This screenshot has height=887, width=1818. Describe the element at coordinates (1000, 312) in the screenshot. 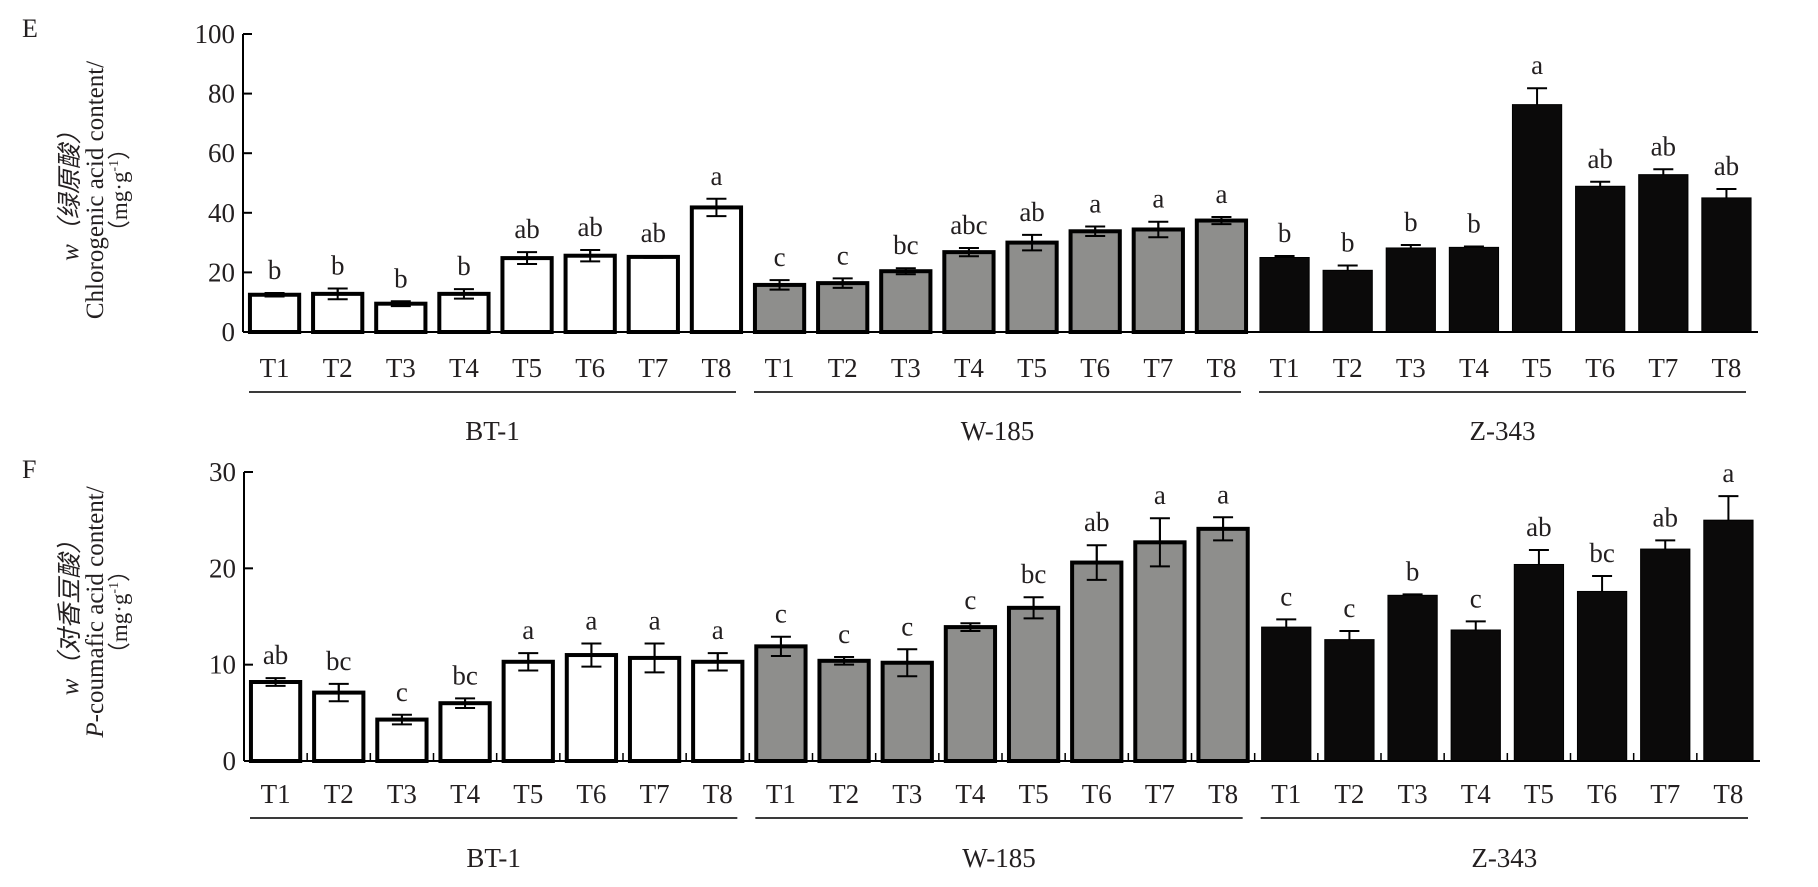

I see `series-w-185: c T1 c T2 bc T3 abc T4 ab T5 a T6 a T7 a T8 W-185` at that location.